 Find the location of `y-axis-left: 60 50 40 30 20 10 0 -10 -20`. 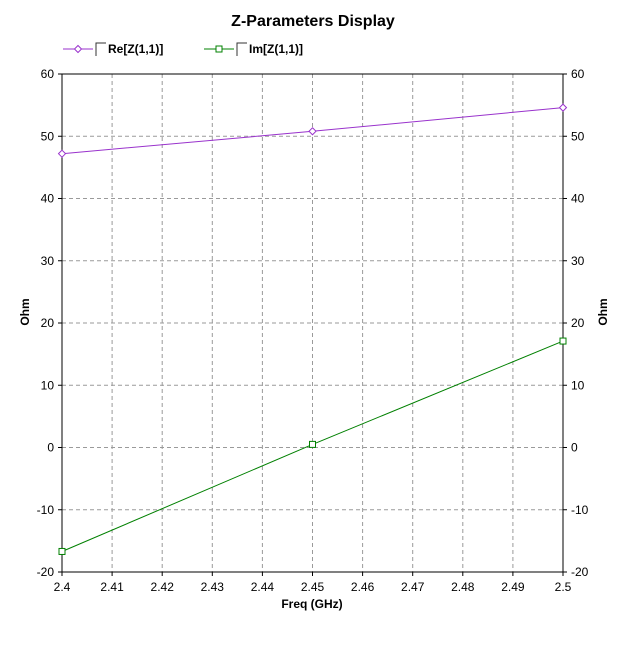

y-axis-left: 60 50 40 30 20 10 0 -10 -20 is located at coordinates (49, 323).